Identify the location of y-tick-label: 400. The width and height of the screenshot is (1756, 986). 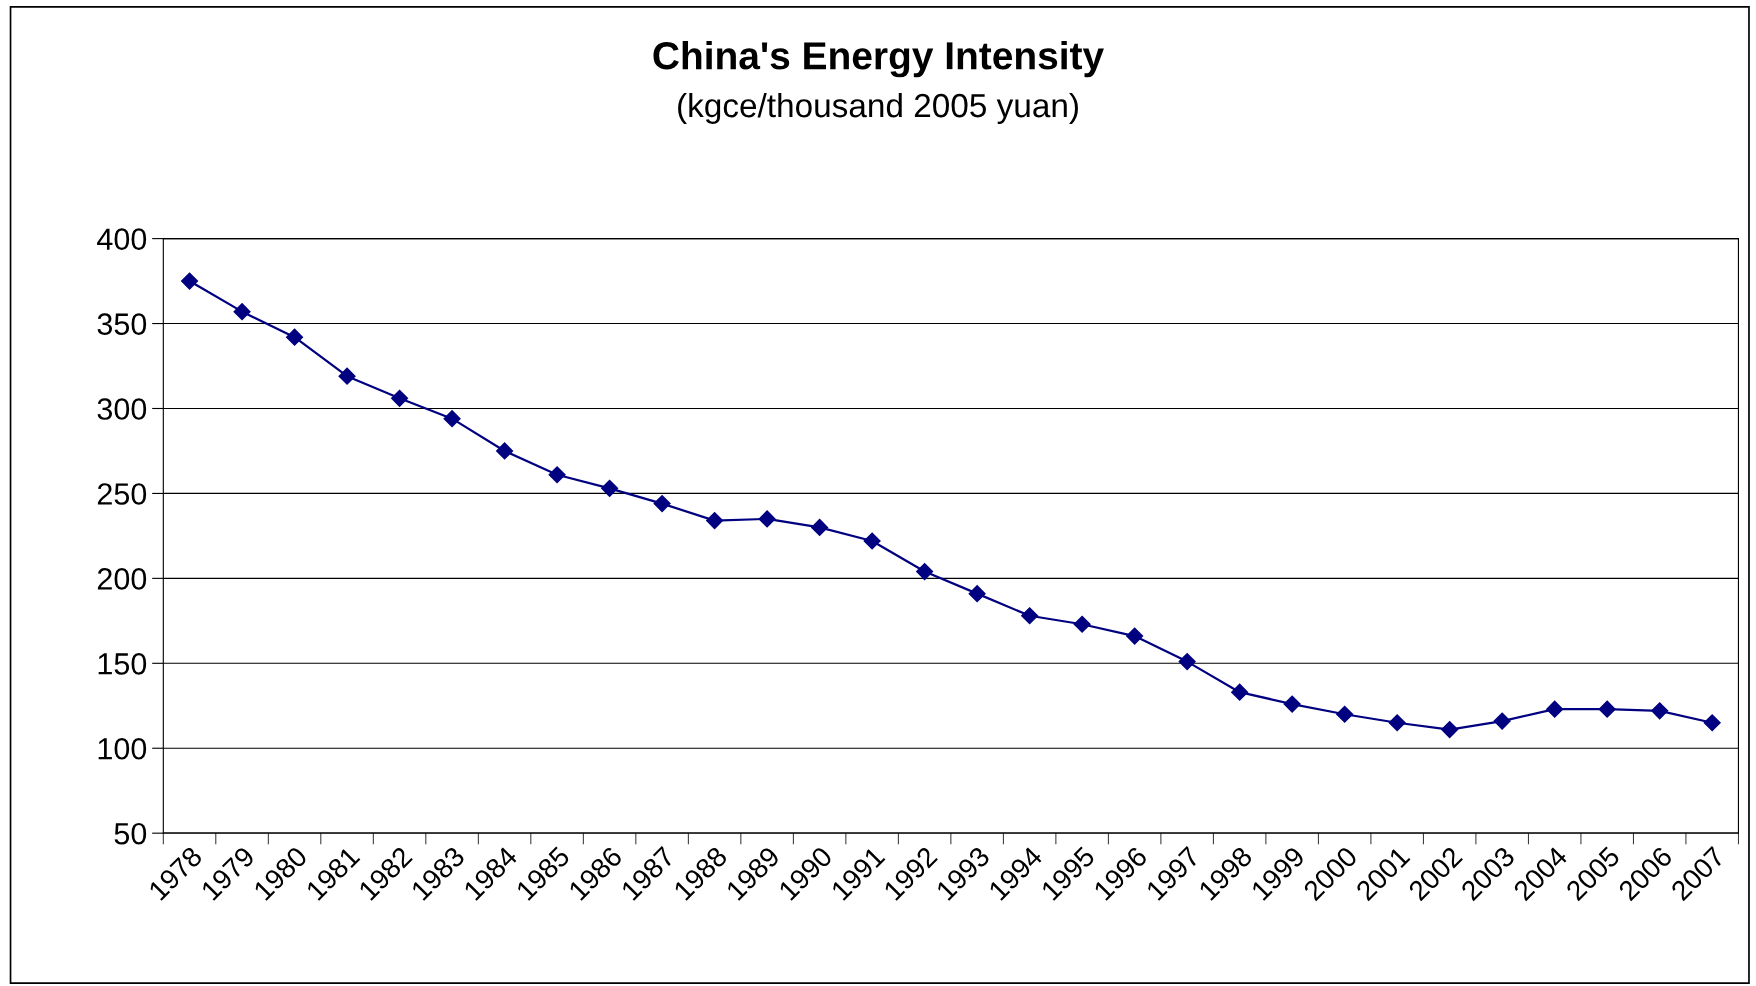
(122, 239).